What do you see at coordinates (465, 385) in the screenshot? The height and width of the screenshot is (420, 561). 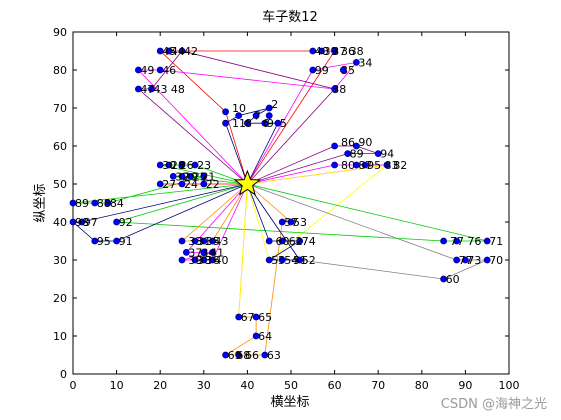 I see `x-tick-label: 90` at bounding box center [465, 385].